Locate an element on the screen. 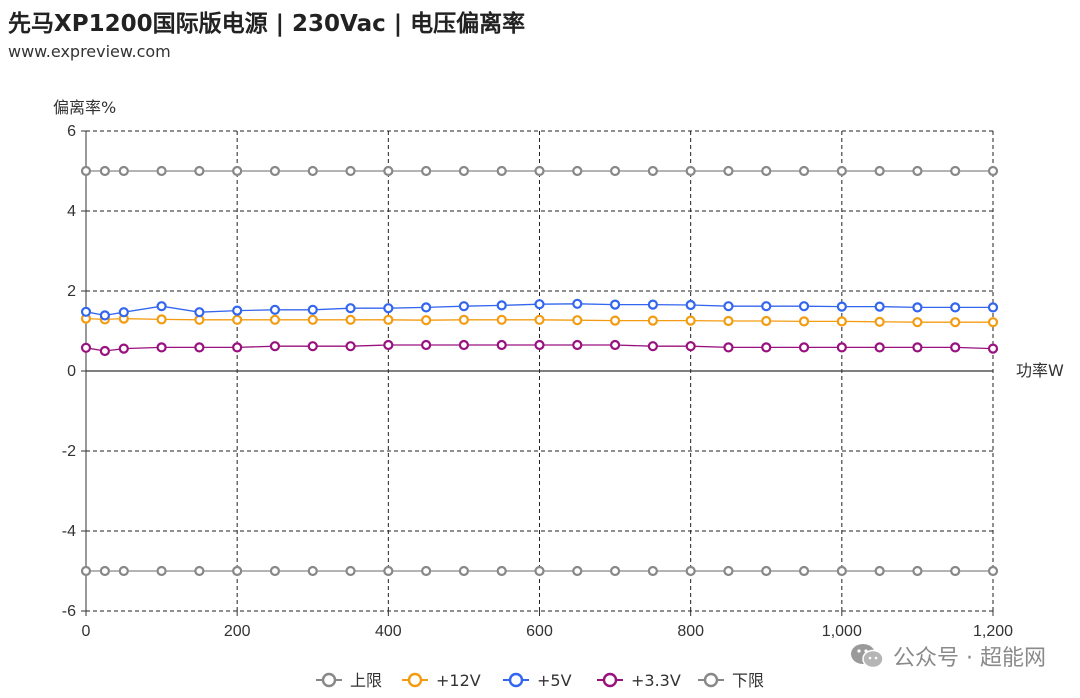  legend-item-2: +5V is located at coordinates (537, 680).